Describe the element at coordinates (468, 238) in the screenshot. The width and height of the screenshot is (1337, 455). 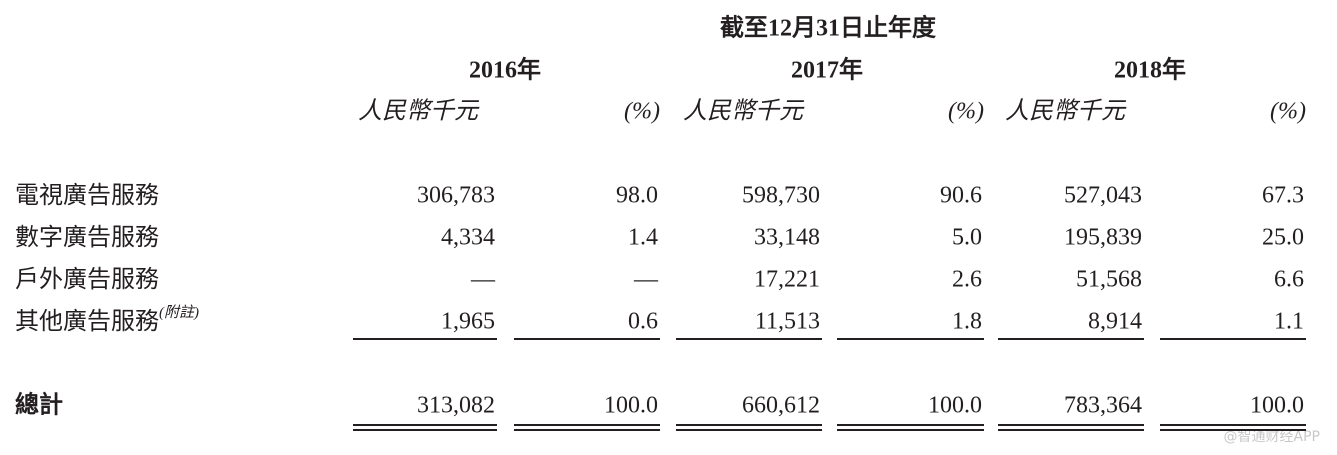
I see `cell: 4,334` at that location.